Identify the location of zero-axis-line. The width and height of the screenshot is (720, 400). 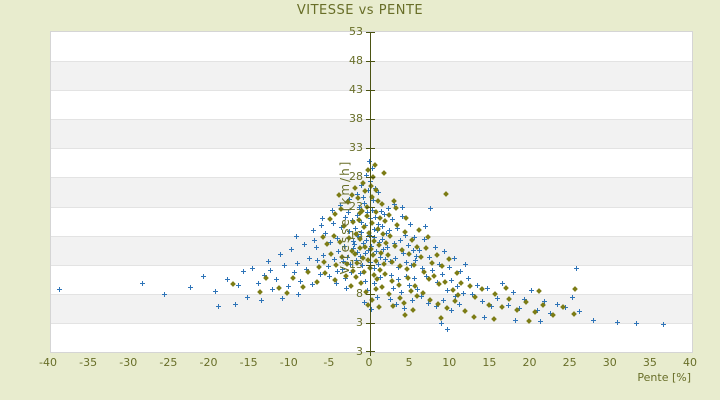
(370, 194).